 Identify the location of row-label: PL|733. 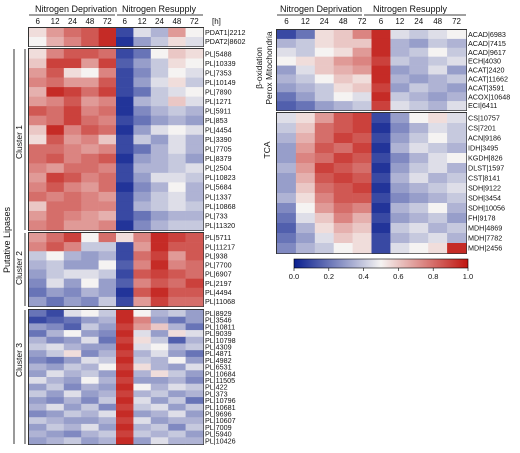
(216, 215).